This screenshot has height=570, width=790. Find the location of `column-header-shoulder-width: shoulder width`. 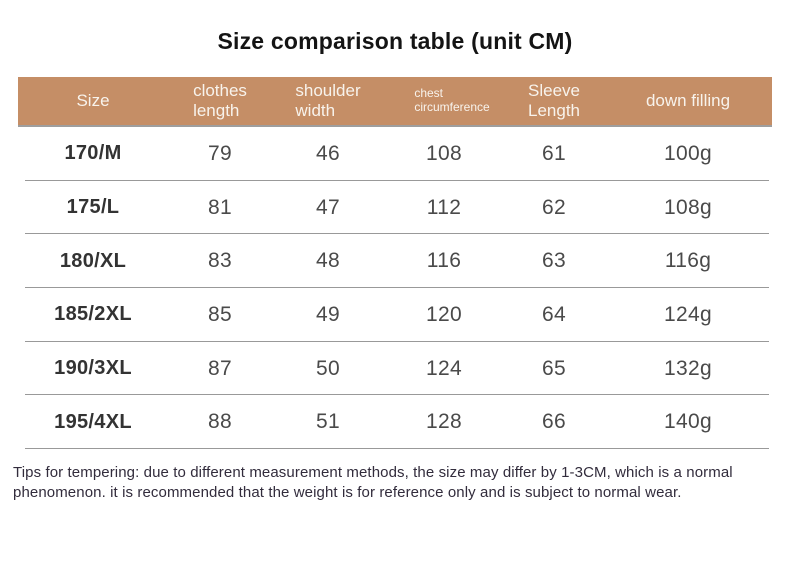

column-header-shoulder-width: shoulder width is located at coordinates (328, 101).